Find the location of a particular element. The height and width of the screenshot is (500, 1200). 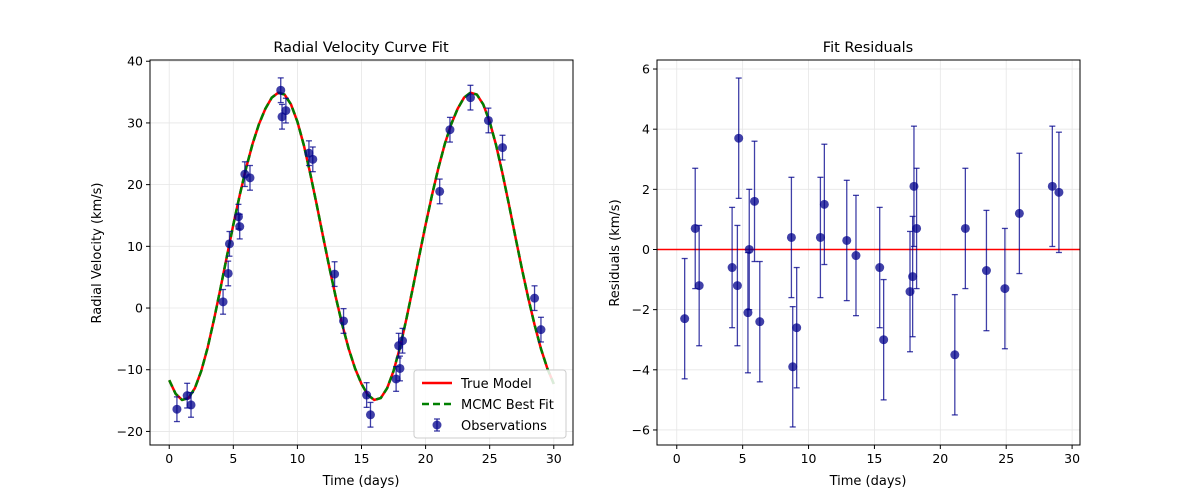

legend-observations-swatch is located at coordinates (437, 425).